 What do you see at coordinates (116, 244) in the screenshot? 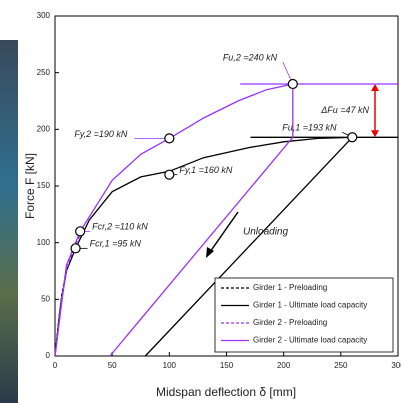
I see `annotation: Fcr,1 =95 kN` at bounding box center [116, 244].